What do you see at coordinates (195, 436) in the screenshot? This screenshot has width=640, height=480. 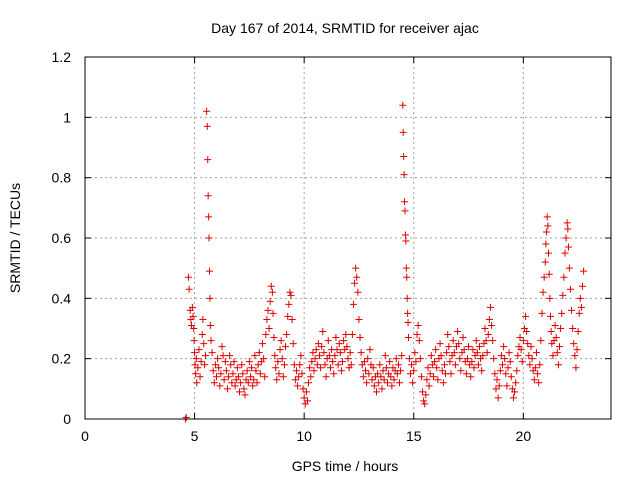 I see `x-tick-label: 5` at bounding box center [195, 436].